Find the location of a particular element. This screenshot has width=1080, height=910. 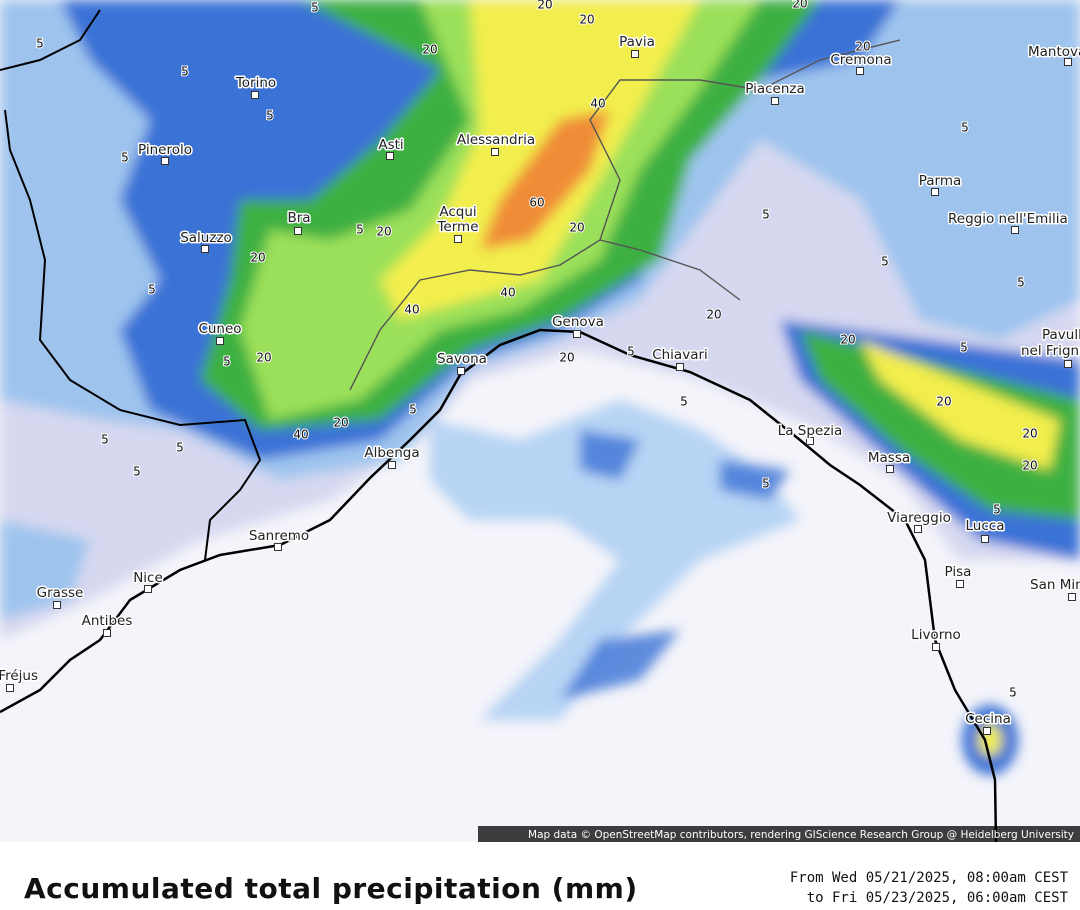

city-label: Grasse is located at coordinates (60, 593).